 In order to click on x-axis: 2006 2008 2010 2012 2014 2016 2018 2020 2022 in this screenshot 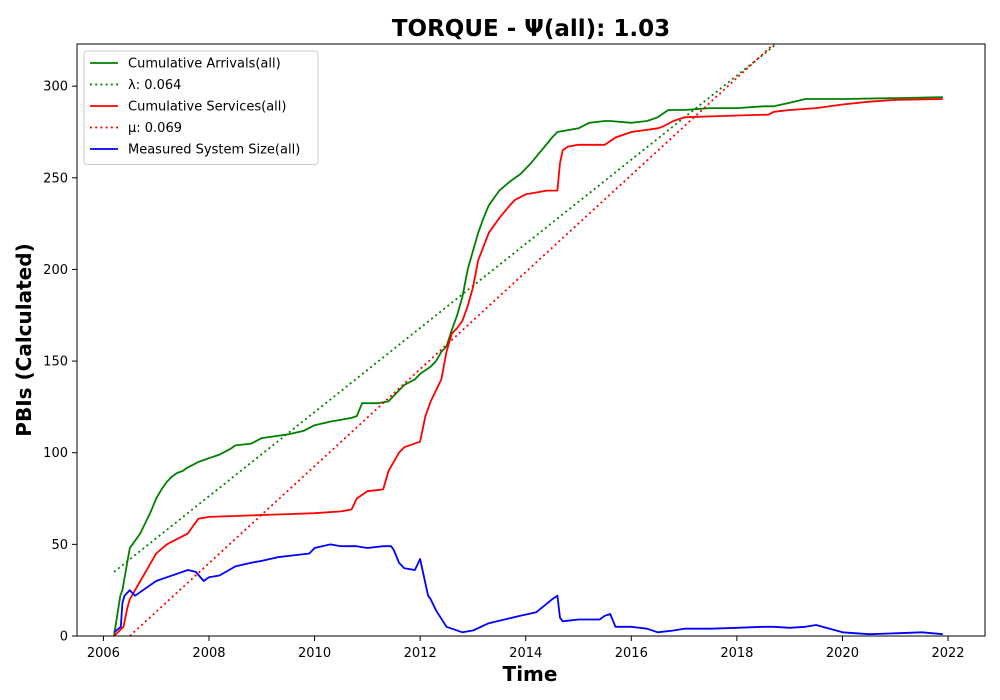, I will do `click(526, 648)`.